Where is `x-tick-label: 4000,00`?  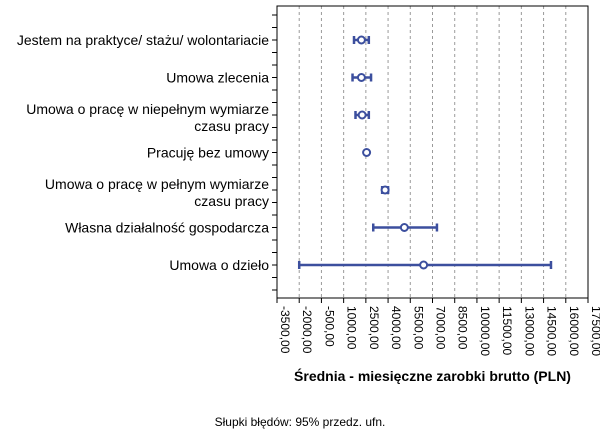
x-tick-label: 4000,00 is located at coordinates (396, 328).